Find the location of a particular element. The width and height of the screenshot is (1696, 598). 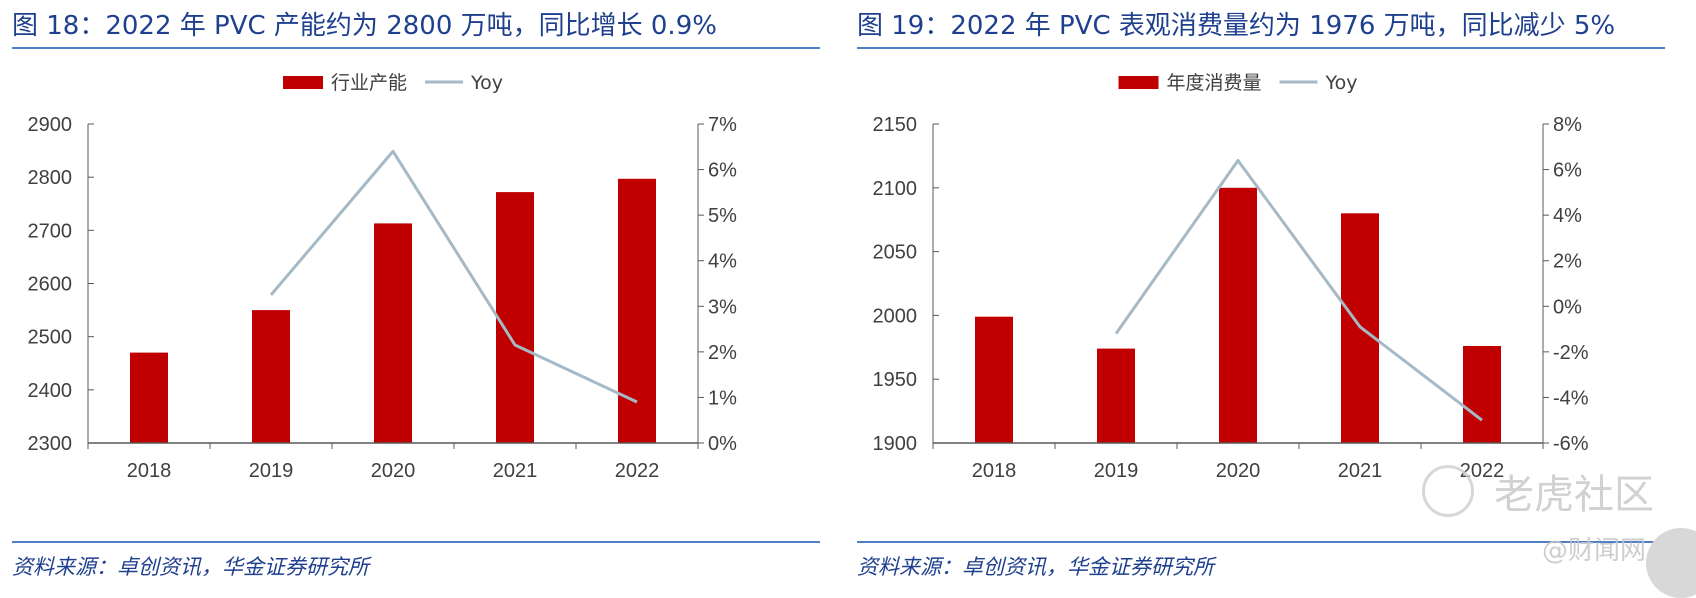

legend: 行业产能 Yoy is located at coordinates (393, 83).